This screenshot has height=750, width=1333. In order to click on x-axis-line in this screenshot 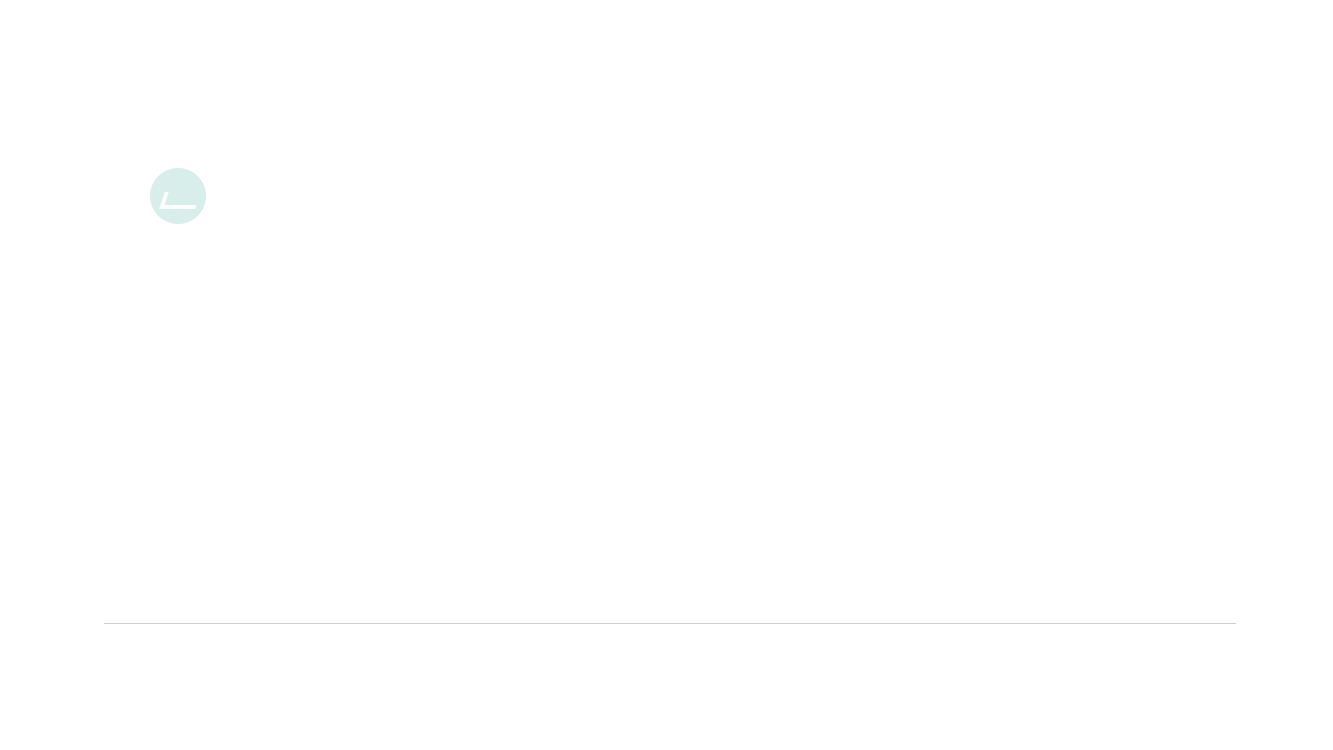, I will do `click(670, 623)`.